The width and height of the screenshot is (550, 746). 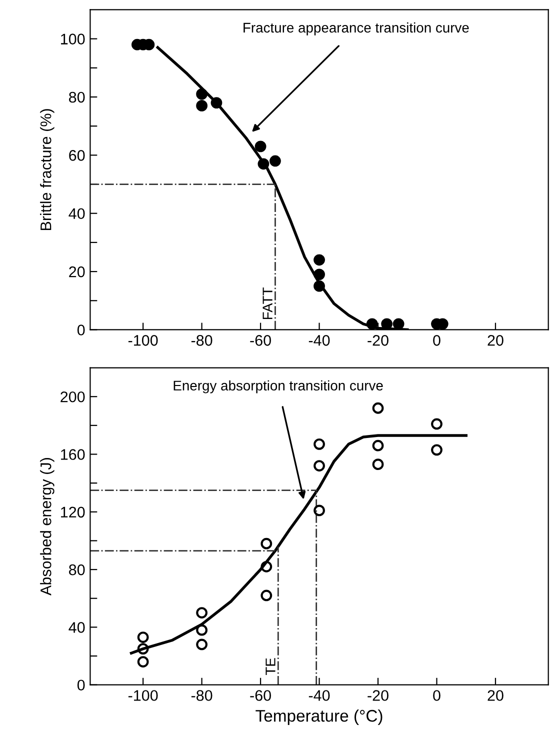 I want to click on y-tick-label: 120, so click(x=73, y=512).